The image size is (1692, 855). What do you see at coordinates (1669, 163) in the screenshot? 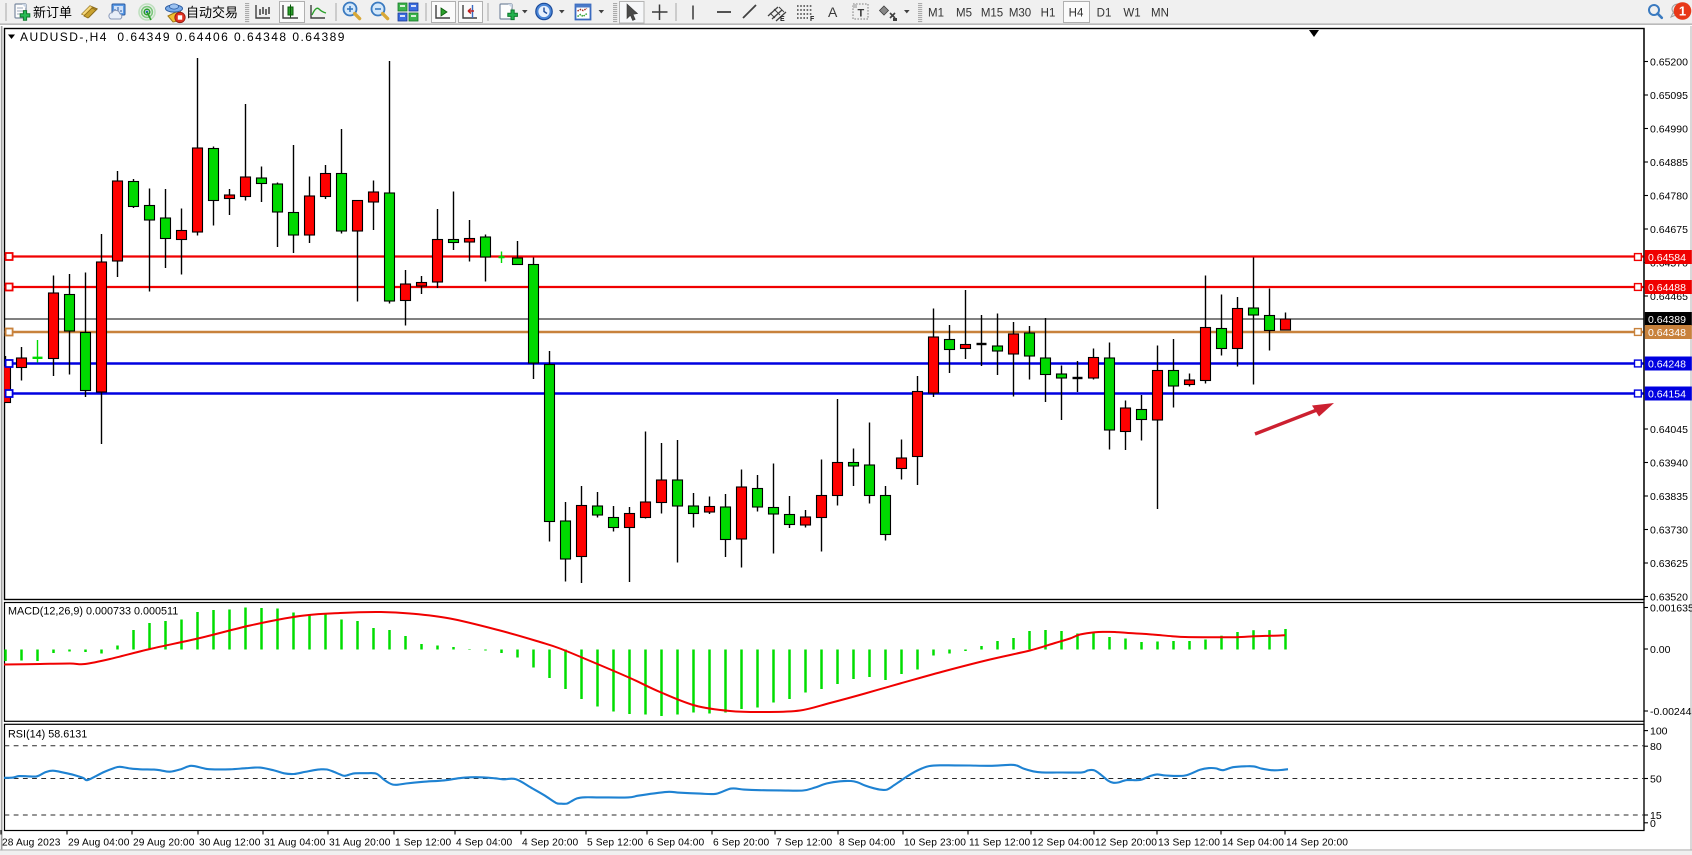
I see `svg-text: 0.64885` at bounding box center [1669, 163].